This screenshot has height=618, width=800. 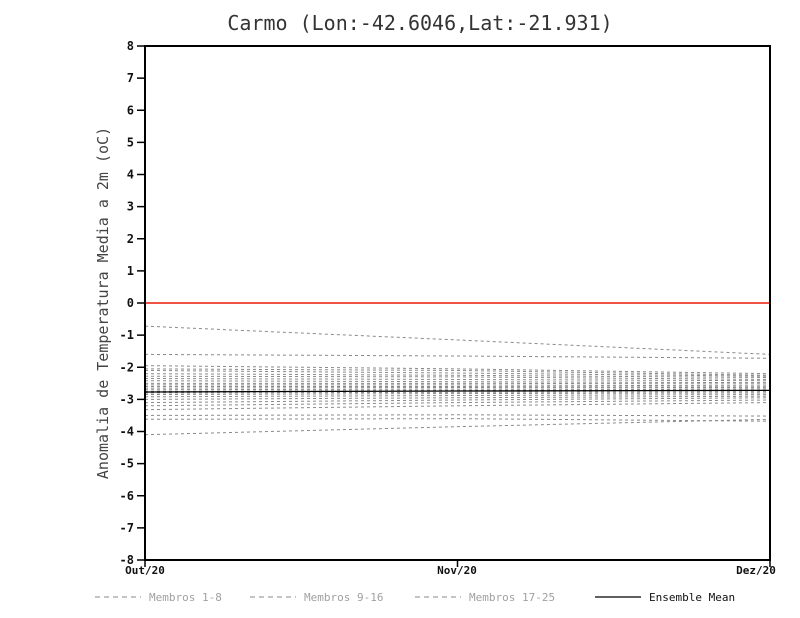 I want to click on y-tick-label: -2, so click(x=127, y=367).